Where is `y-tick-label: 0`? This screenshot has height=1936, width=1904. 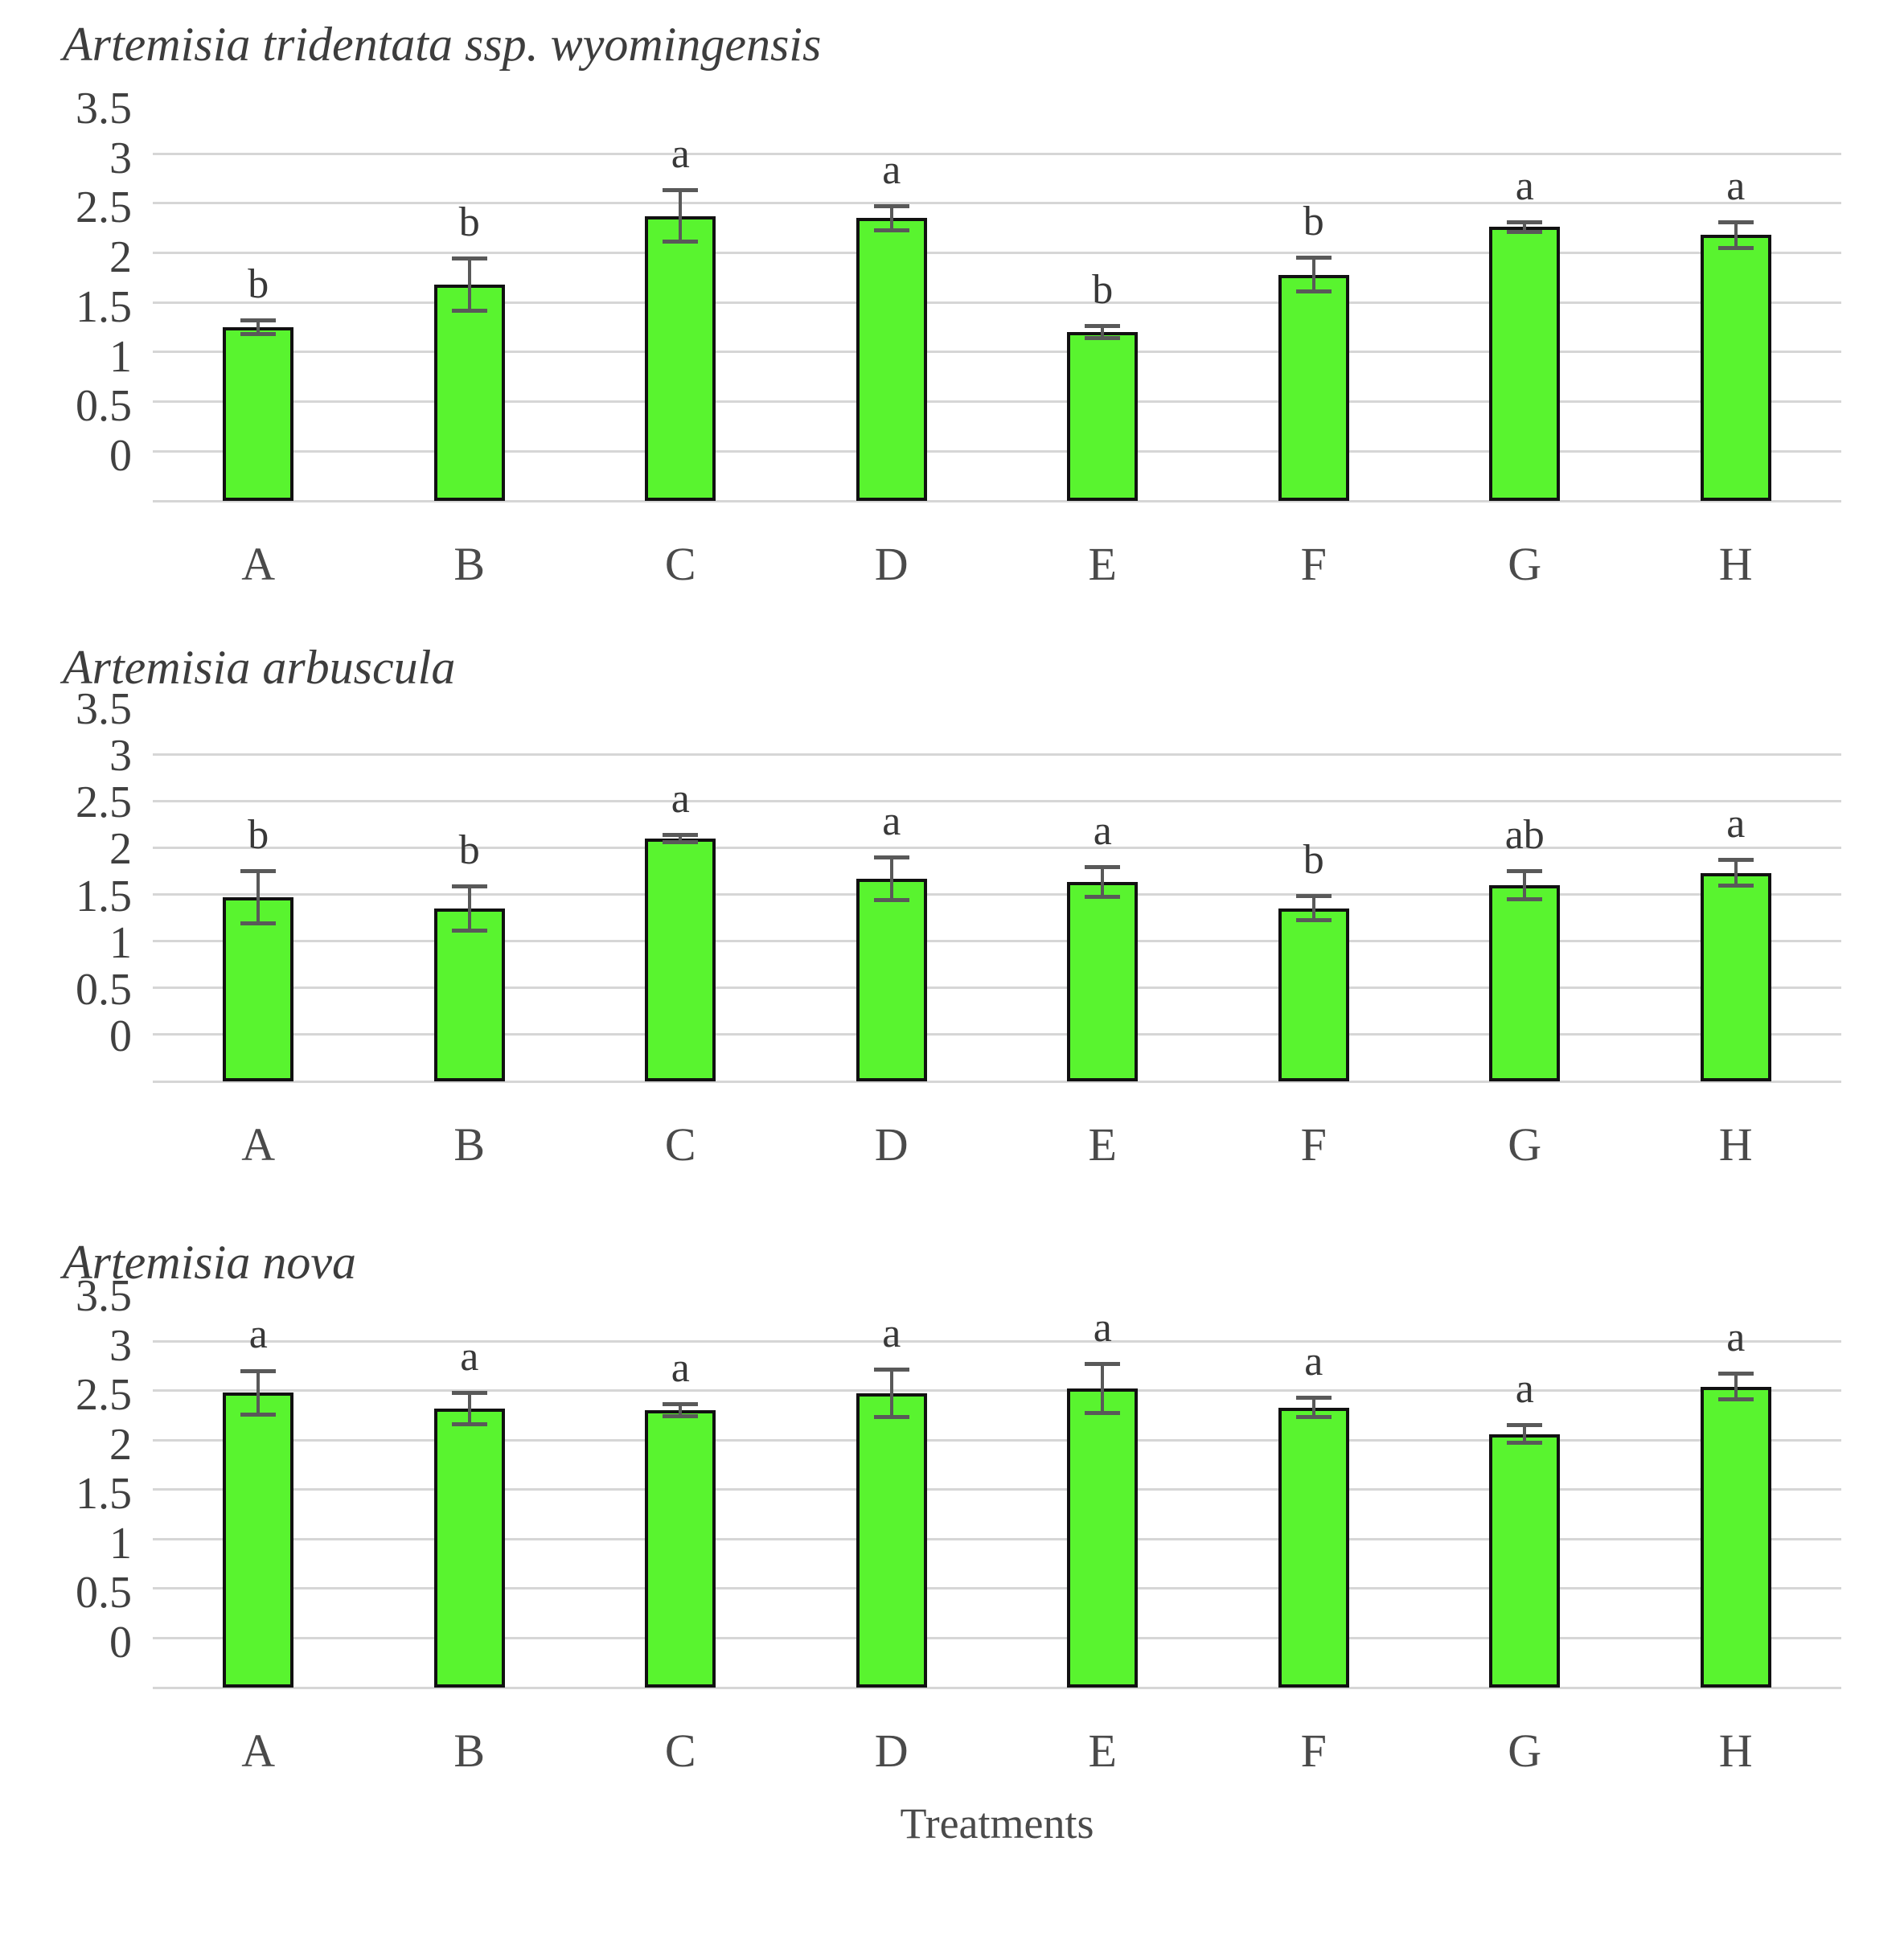 y-tick-label: 0 is located at coordinates (120, 1642).